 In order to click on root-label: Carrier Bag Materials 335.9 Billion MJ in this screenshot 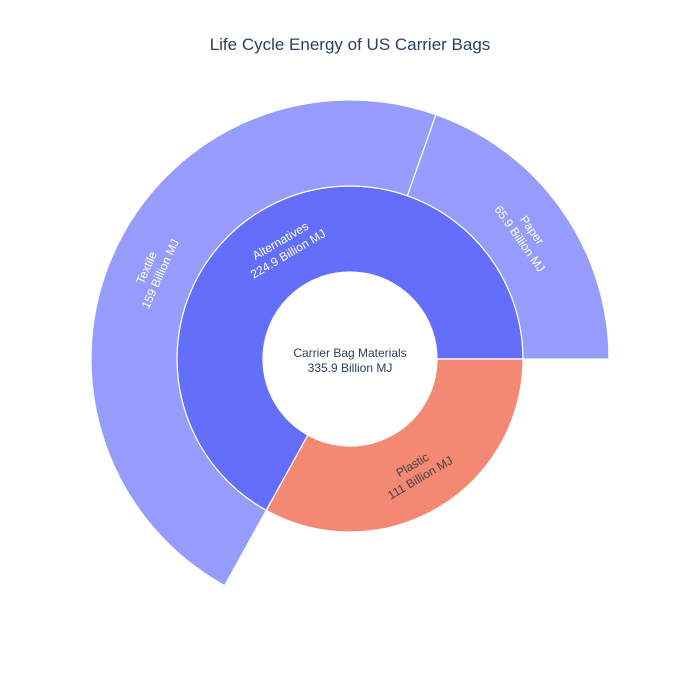, I will do `click(349, 360)`.